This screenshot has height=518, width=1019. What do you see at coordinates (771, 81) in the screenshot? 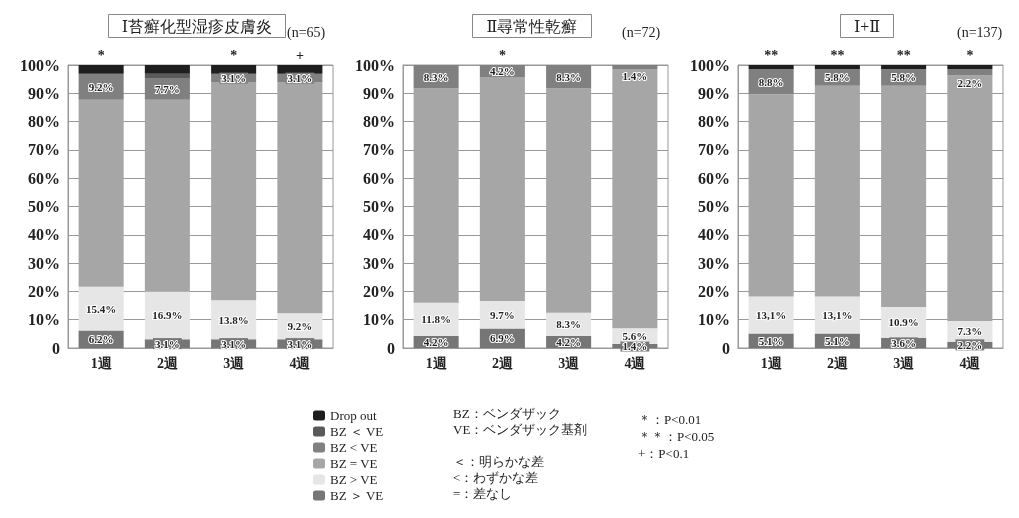
I see `data-label: 8.8%` at bounding box center [771, 81].